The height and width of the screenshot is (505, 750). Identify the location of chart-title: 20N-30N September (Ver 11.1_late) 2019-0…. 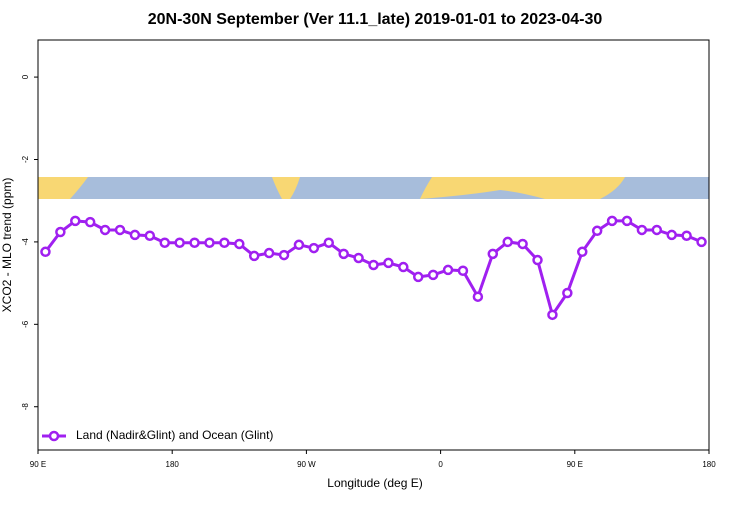
(375, 19).